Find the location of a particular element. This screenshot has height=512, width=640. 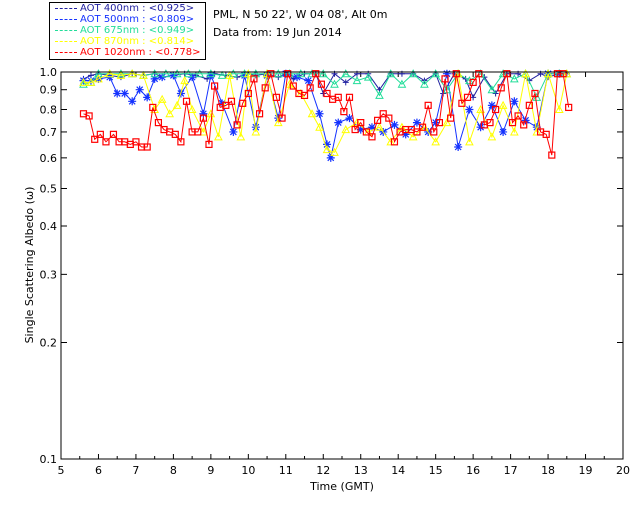

y-tick-label: 0.3 is located at coordinates (49, 274).